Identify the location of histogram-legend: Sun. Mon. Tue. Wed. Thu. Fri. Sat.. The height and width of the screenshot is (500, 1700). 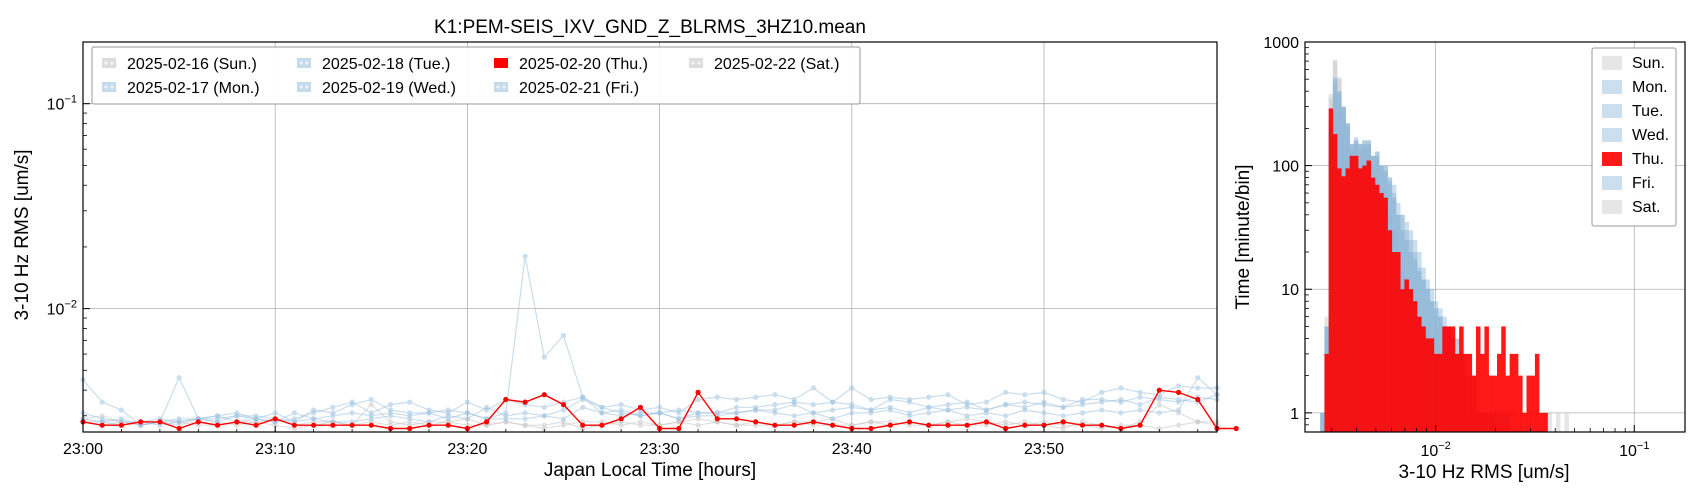
(1634, 137).